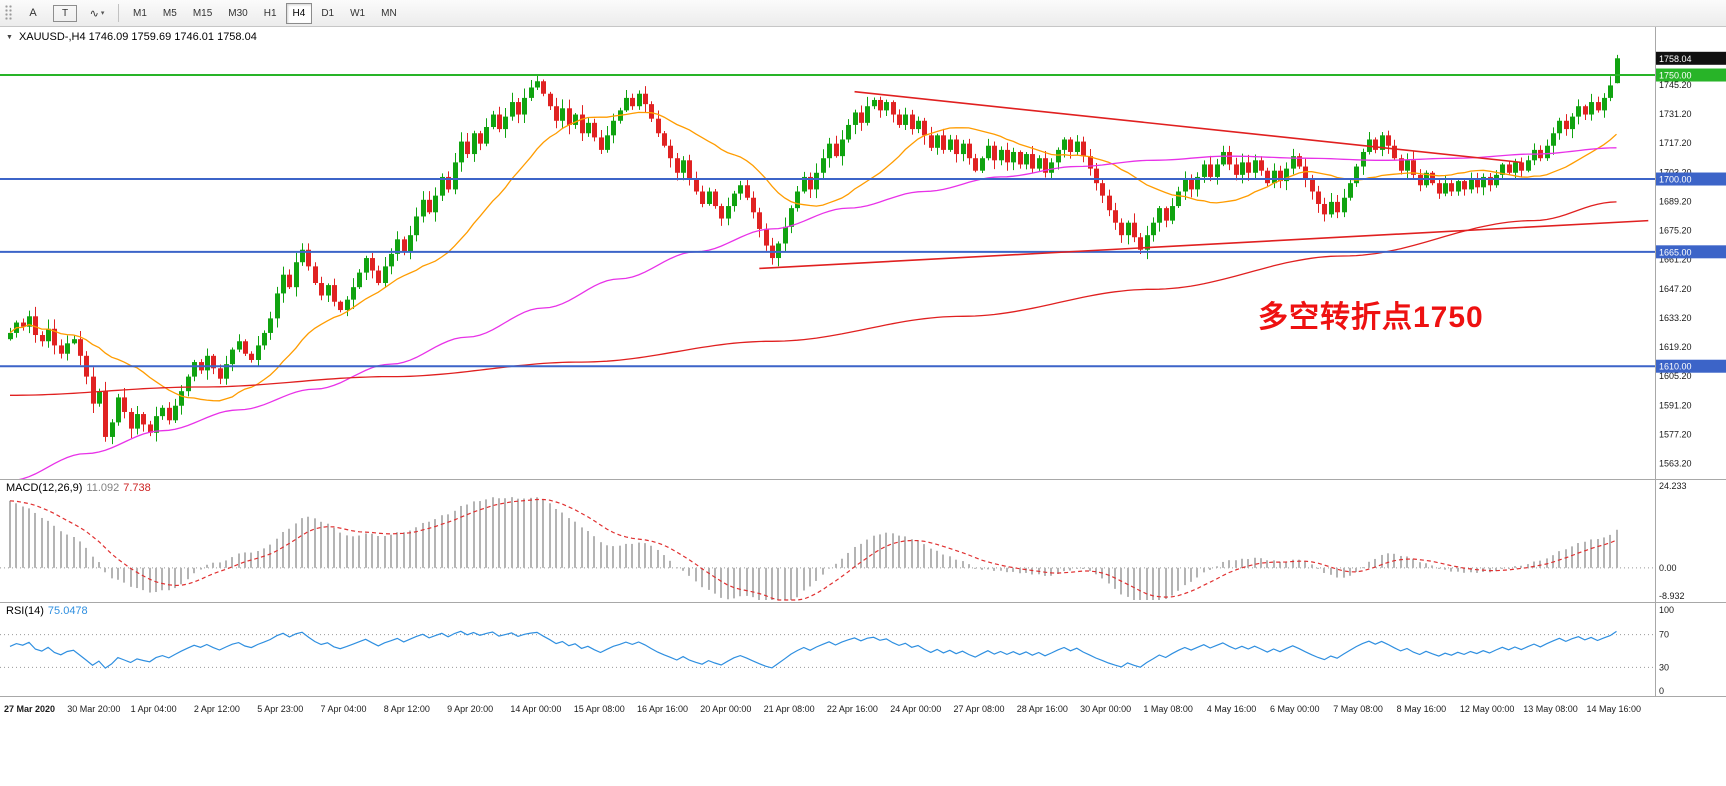 The image size is (1726, 786). I want to click on svg-text: -8.932, so click(1672, 596).